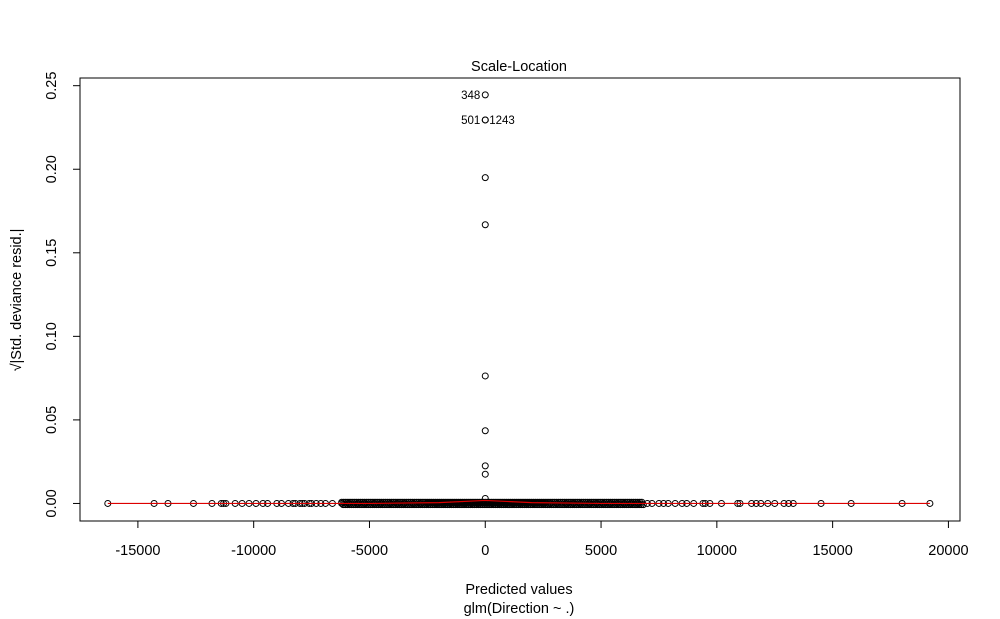 Image resolution: width=1000 pixels, height=619 pixels. Describe the element at coordinates (369, 551) in the screenshot. I see `x-tick-label: -5000` at that location.